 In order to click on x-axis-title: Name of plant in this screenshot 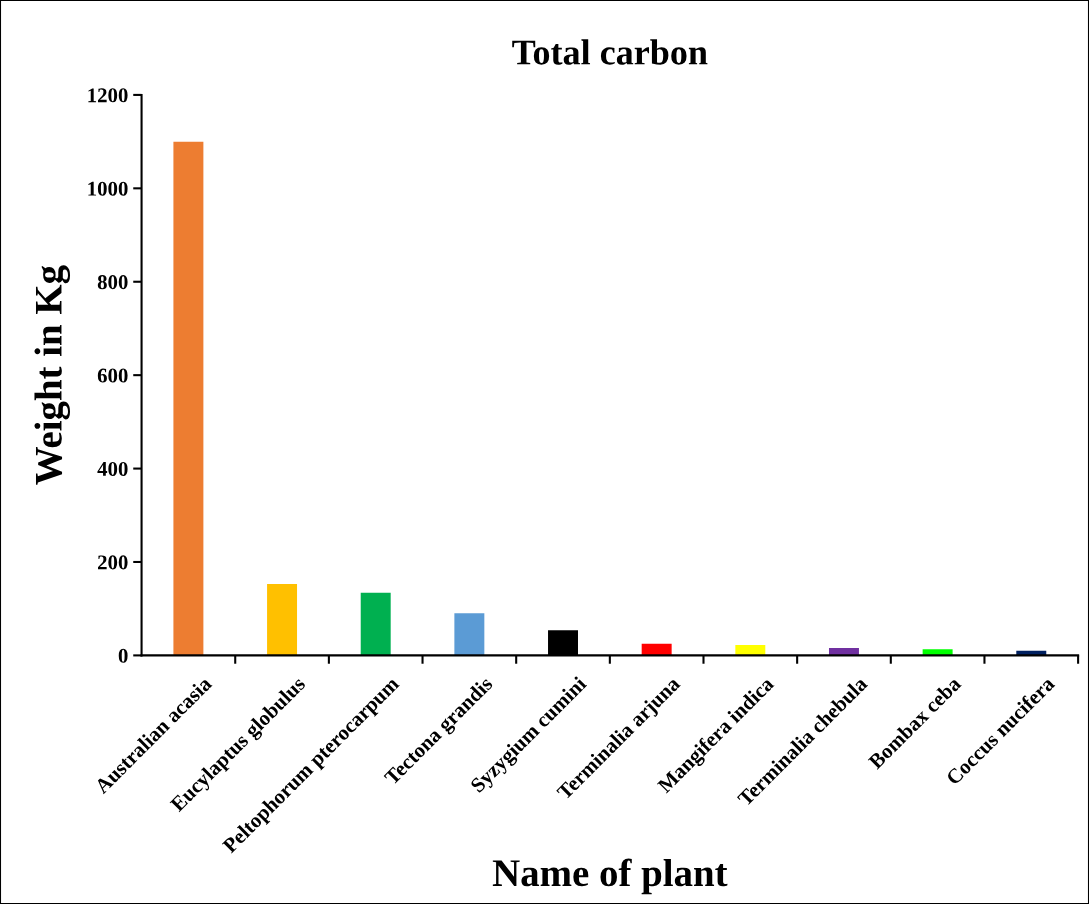, I will do `click(610, 876)`.